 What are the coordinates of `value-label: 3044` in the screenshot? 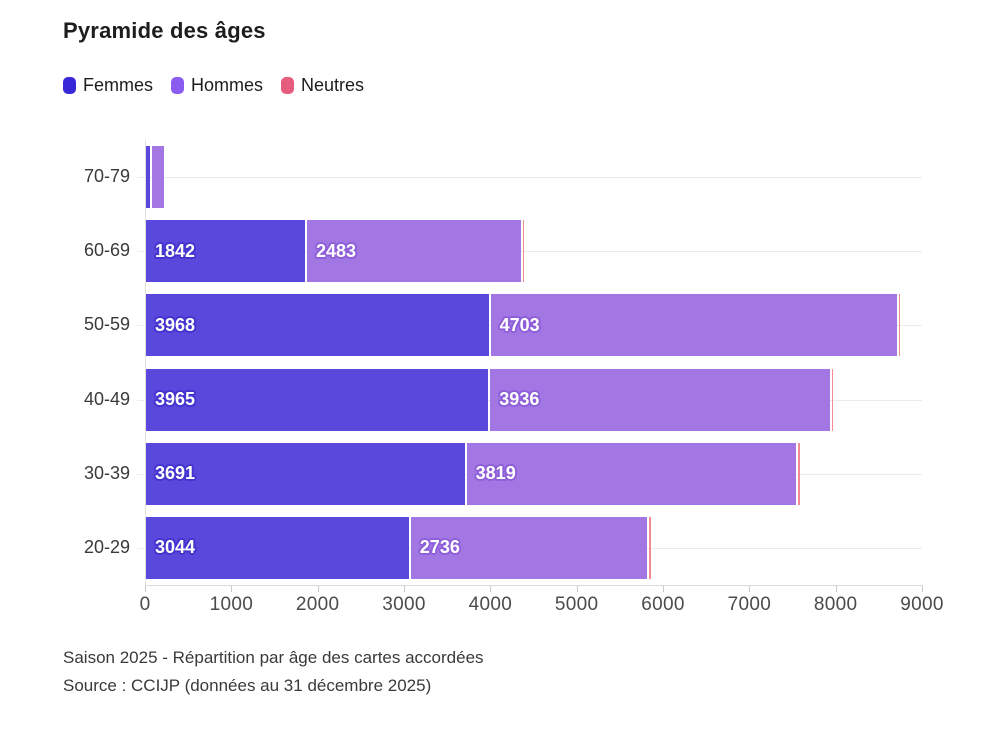 It's located at (175, 547).